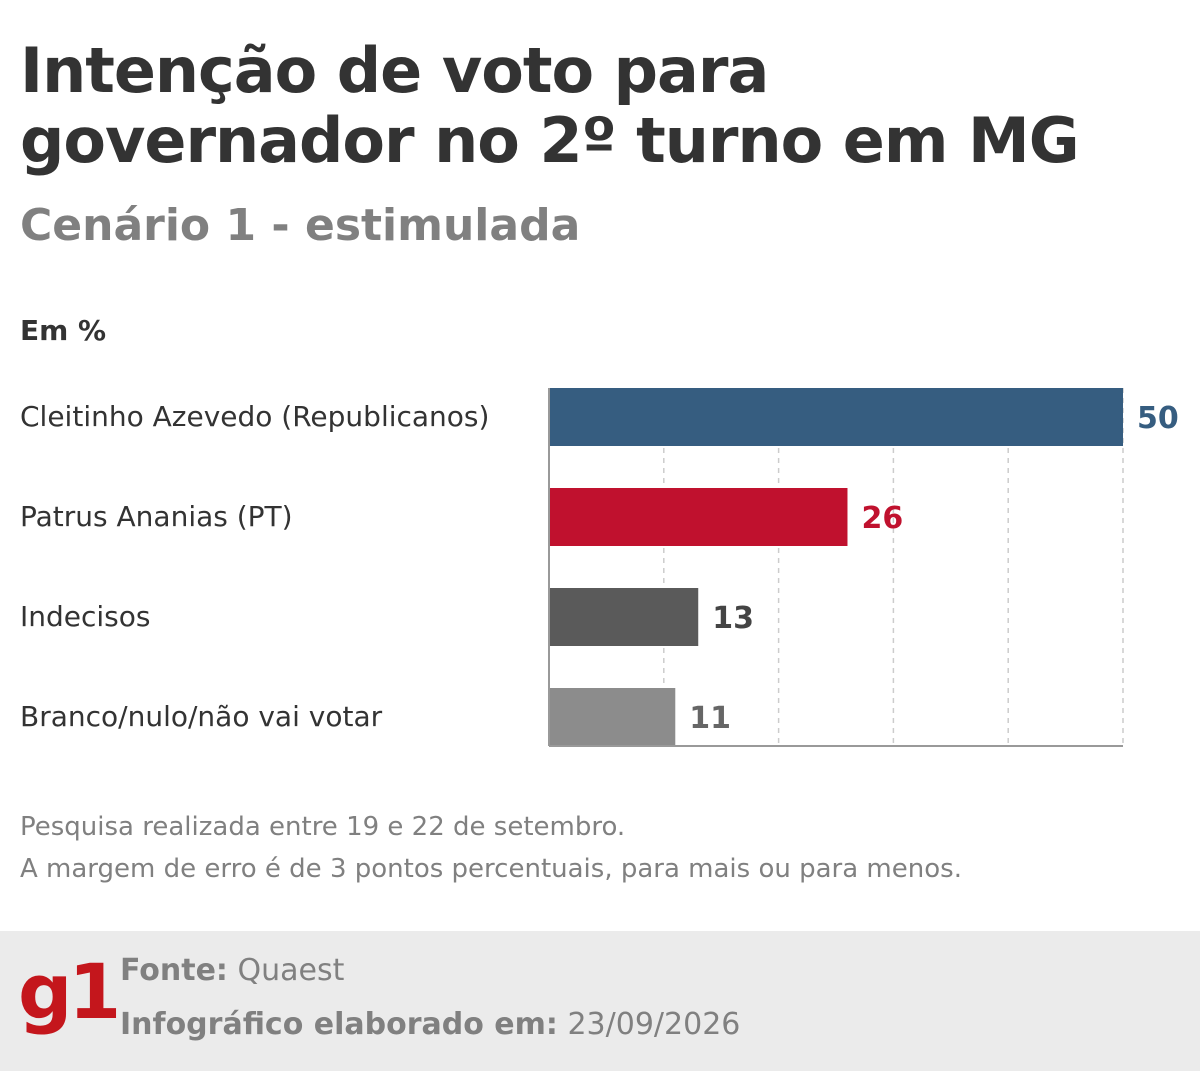 The image size is (1200, 1071). I want to click on date-line: Infográfico elaborado em: 23/09/2026, so click(430, 1024).